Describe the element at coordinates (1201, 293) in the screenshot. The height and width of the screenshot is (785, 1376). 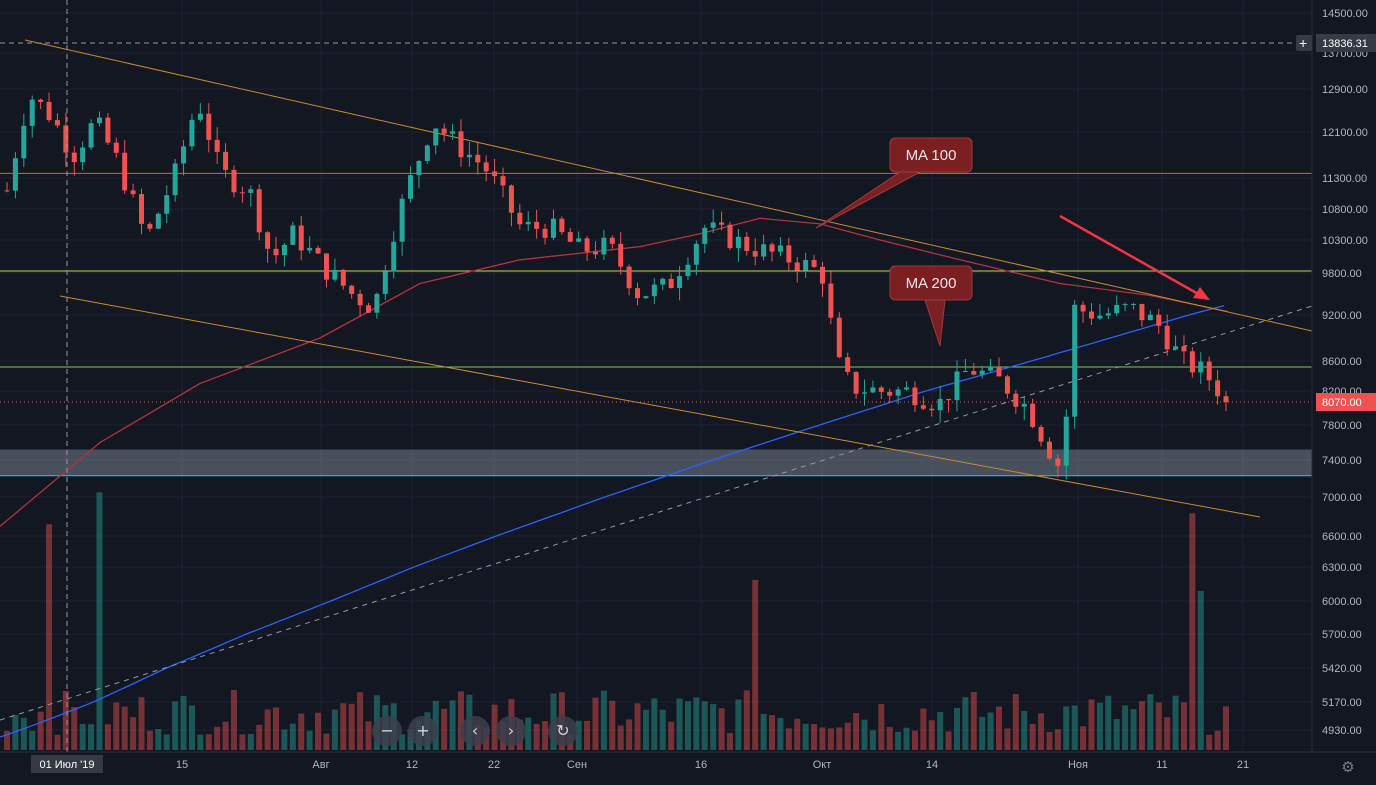
I see `trend-arrow-head` at that location.